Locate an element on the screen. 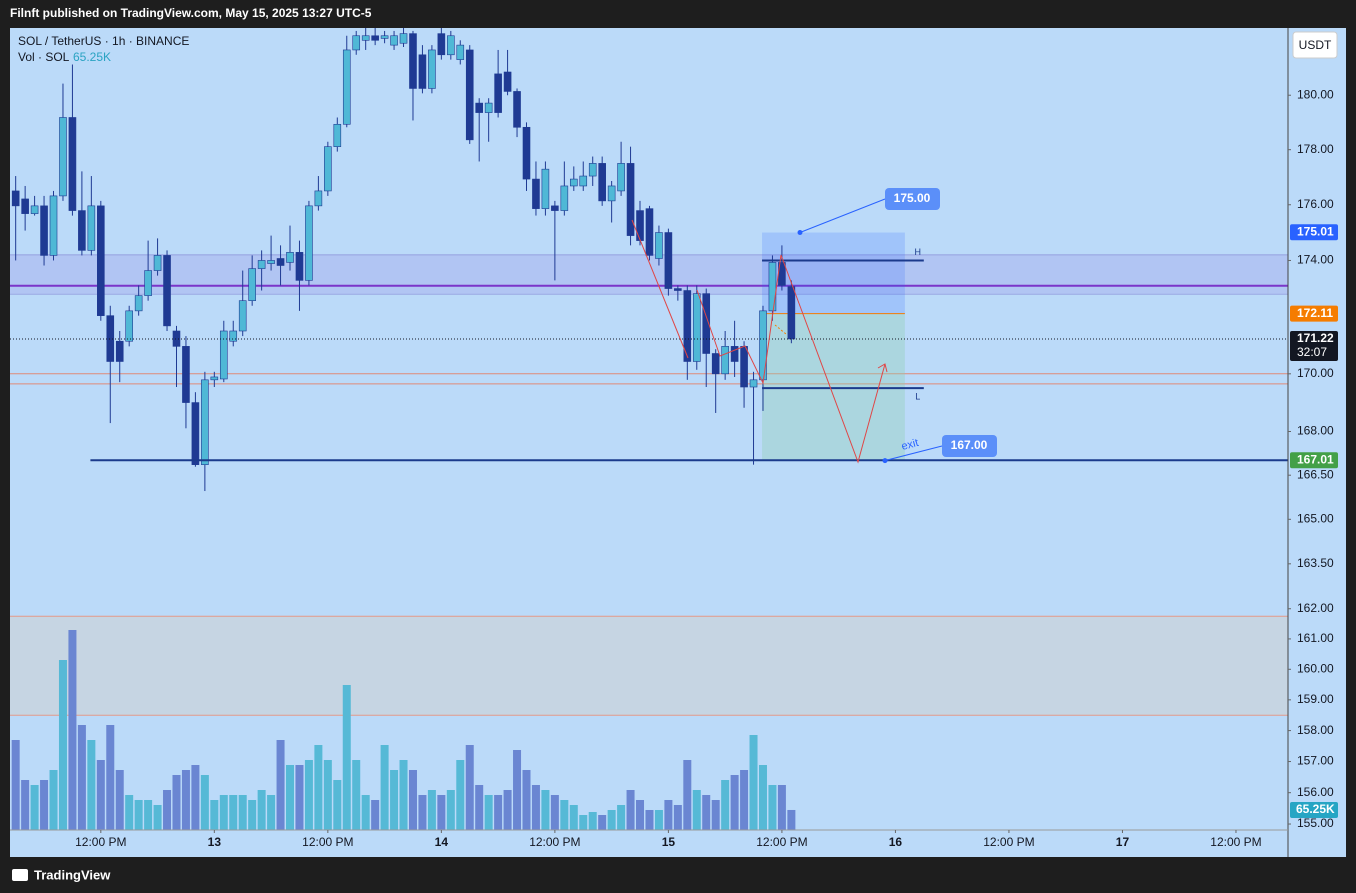  y-tick-label: 163.50 is located at coordinates (1315, 563).